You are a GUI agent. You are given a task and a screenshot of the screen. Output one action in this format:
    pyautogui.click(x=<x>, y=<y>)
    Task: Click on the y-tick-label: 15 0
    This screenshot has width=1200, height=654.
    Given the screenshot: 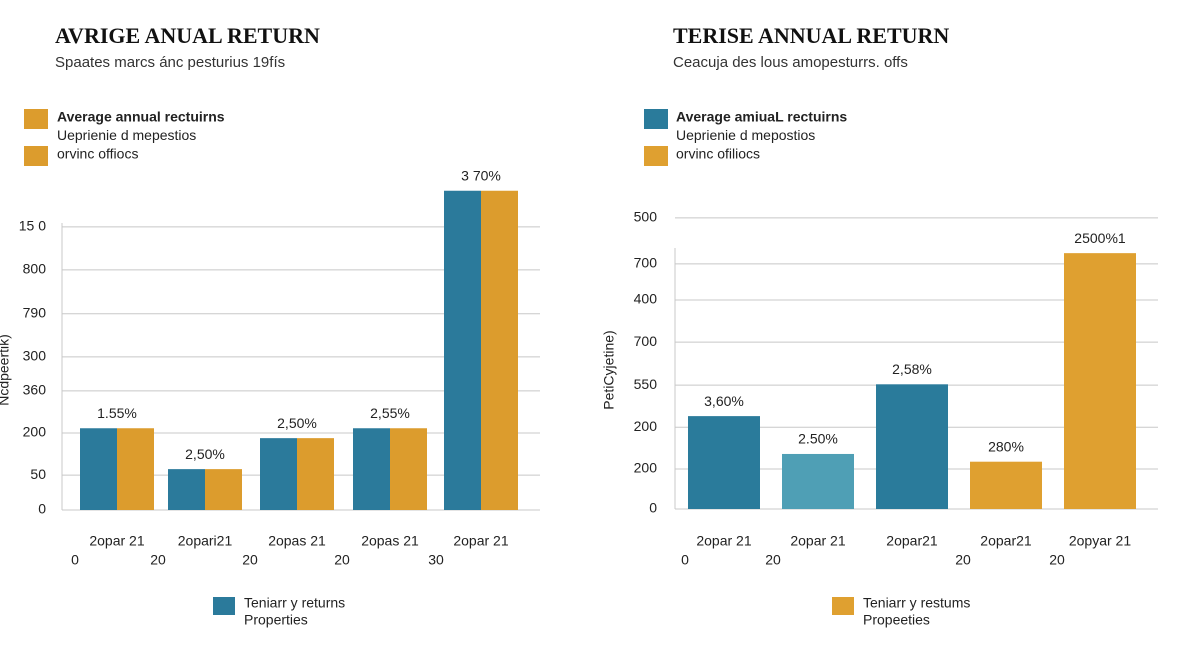 What is the action you would take?
    pyautogui.click(x=32, y=226)
    